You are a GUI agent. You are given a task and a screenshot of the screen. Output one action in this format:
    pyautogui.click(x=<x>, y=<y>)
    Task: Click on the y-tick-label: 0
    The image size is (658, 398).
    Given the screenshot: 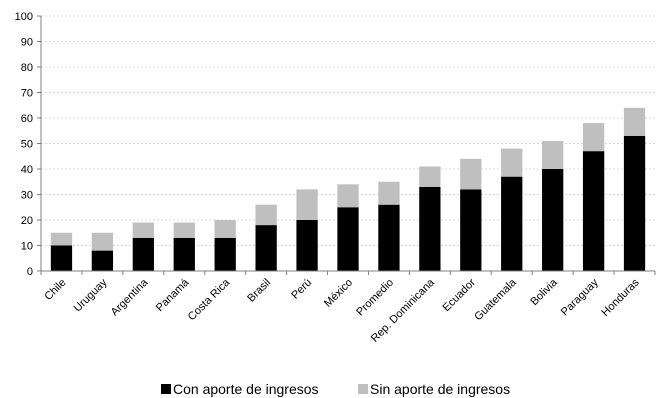 What is the action you would take?
    pyautogui.click(x=30, y=272)
    